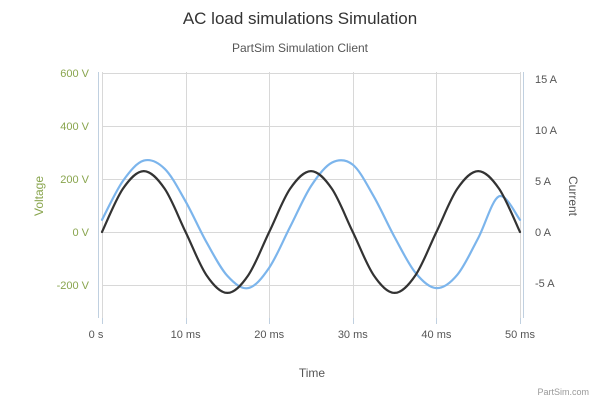 The width and height of the screenshot is (600, 400). What do you see at coordinates (543, 233) in the screenshot?
I see `y-right-tick-label: 0 A` at bounding box center [543, 233].